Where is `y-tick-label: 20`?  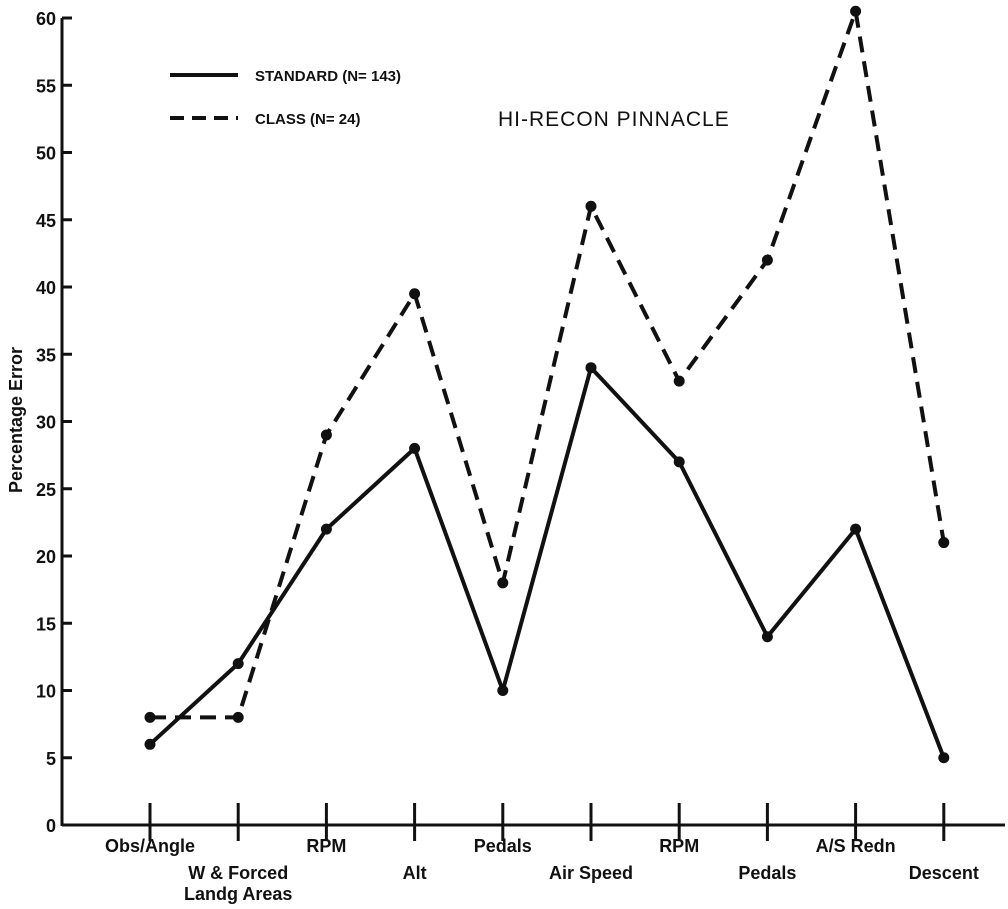
y-tick-label: 20 is located at coordinates (46, 557).